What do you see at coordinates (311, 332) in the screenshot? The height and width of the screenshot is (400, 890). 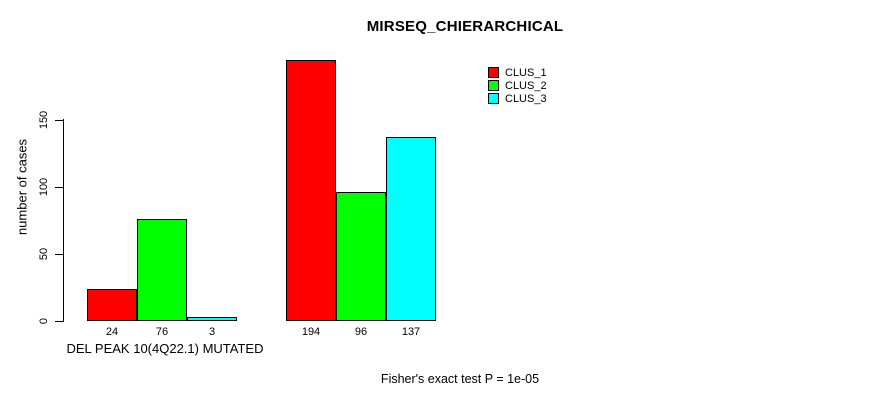 I see `bar-value-label-clus_1-group2: 194` at bounding box center [311, 332].